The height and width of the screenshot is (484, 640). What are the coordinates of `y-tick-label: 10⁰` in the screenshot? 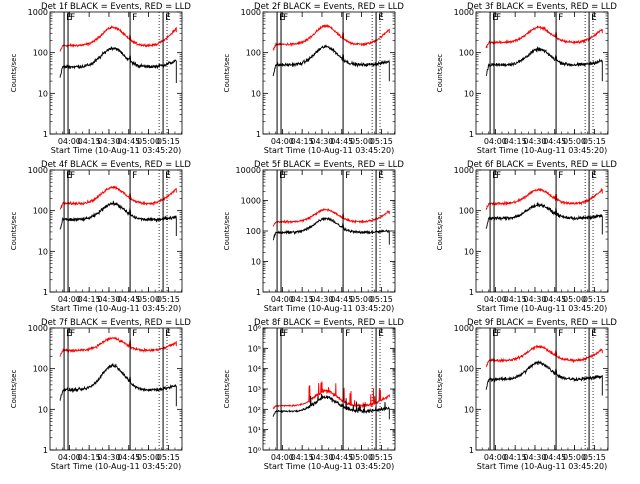 It's located at (254, 450).